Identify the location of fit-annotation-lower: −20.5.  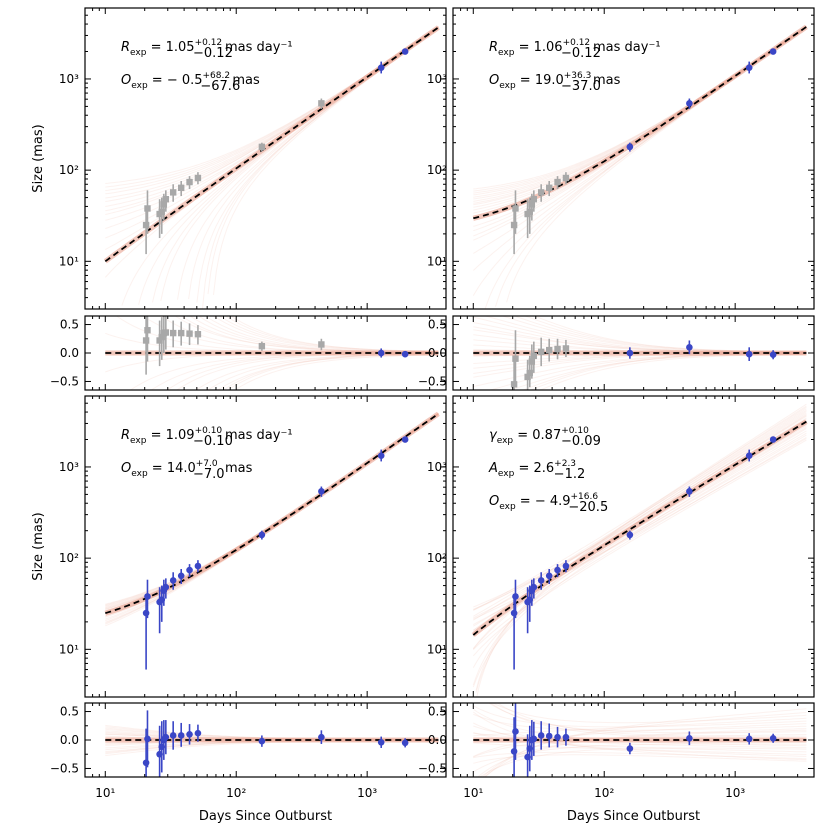
(588, 507).